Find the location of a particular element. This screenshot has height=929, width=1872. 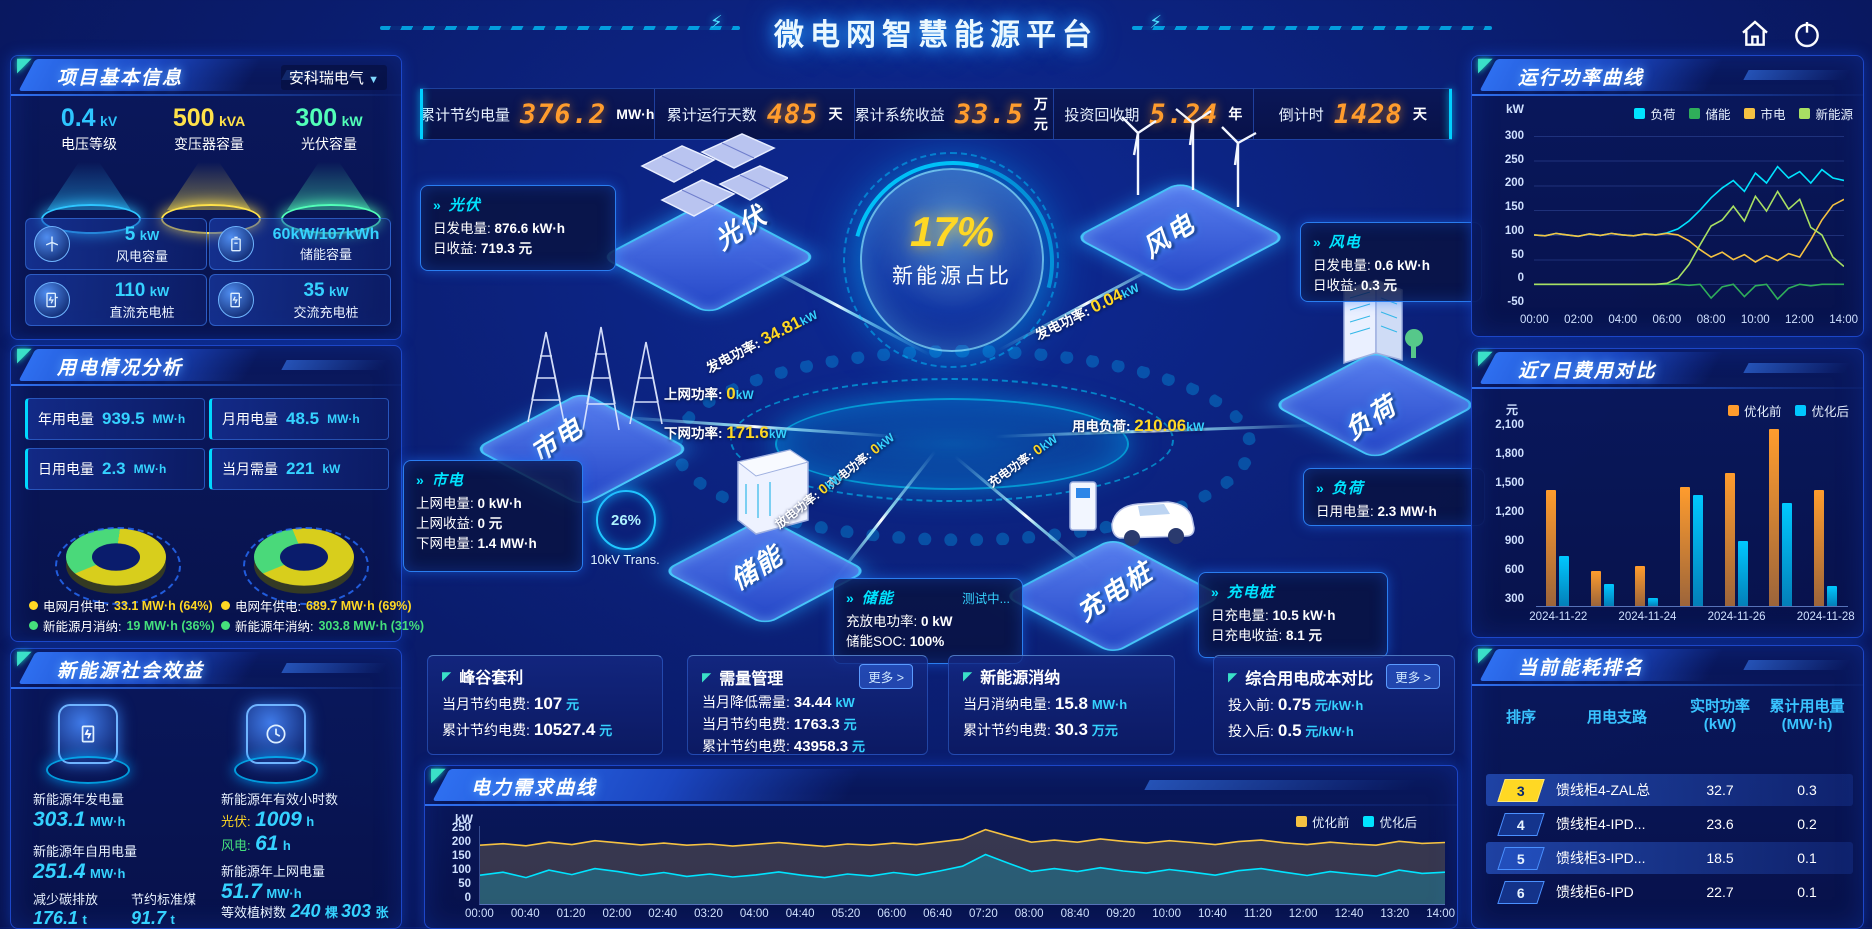

header-band is located at coordinates (1797, 75).